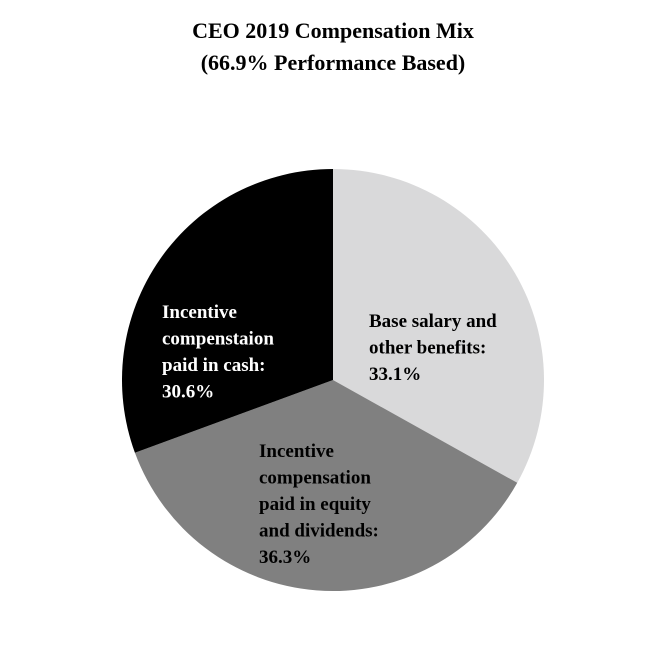  I want to click on slice-label-line: and dividends:, so click(319, 531).